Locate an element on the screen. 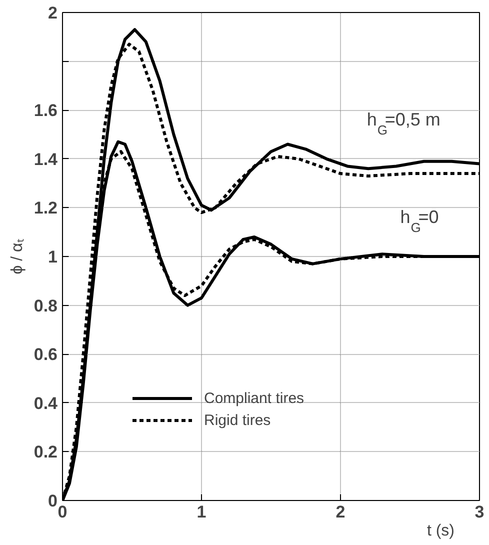 The width and height of the screenshot is (489, 545). y-tick-label: 2 is located at coordinates (53, 13).